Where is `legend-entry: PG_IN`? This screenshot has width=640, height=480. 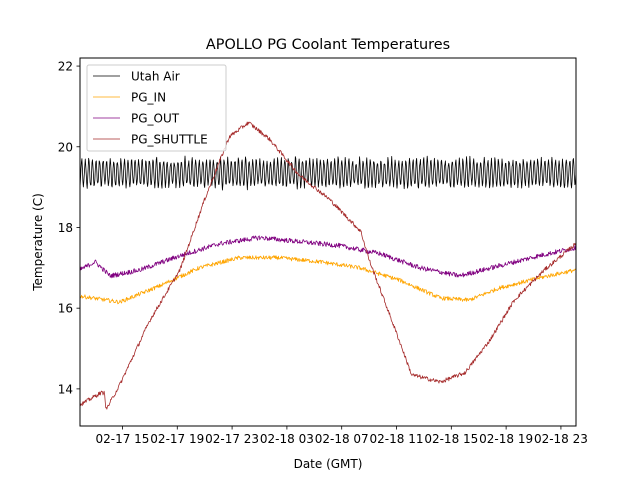 legend-entry: PG_IN is located at coordinates (129, 98).